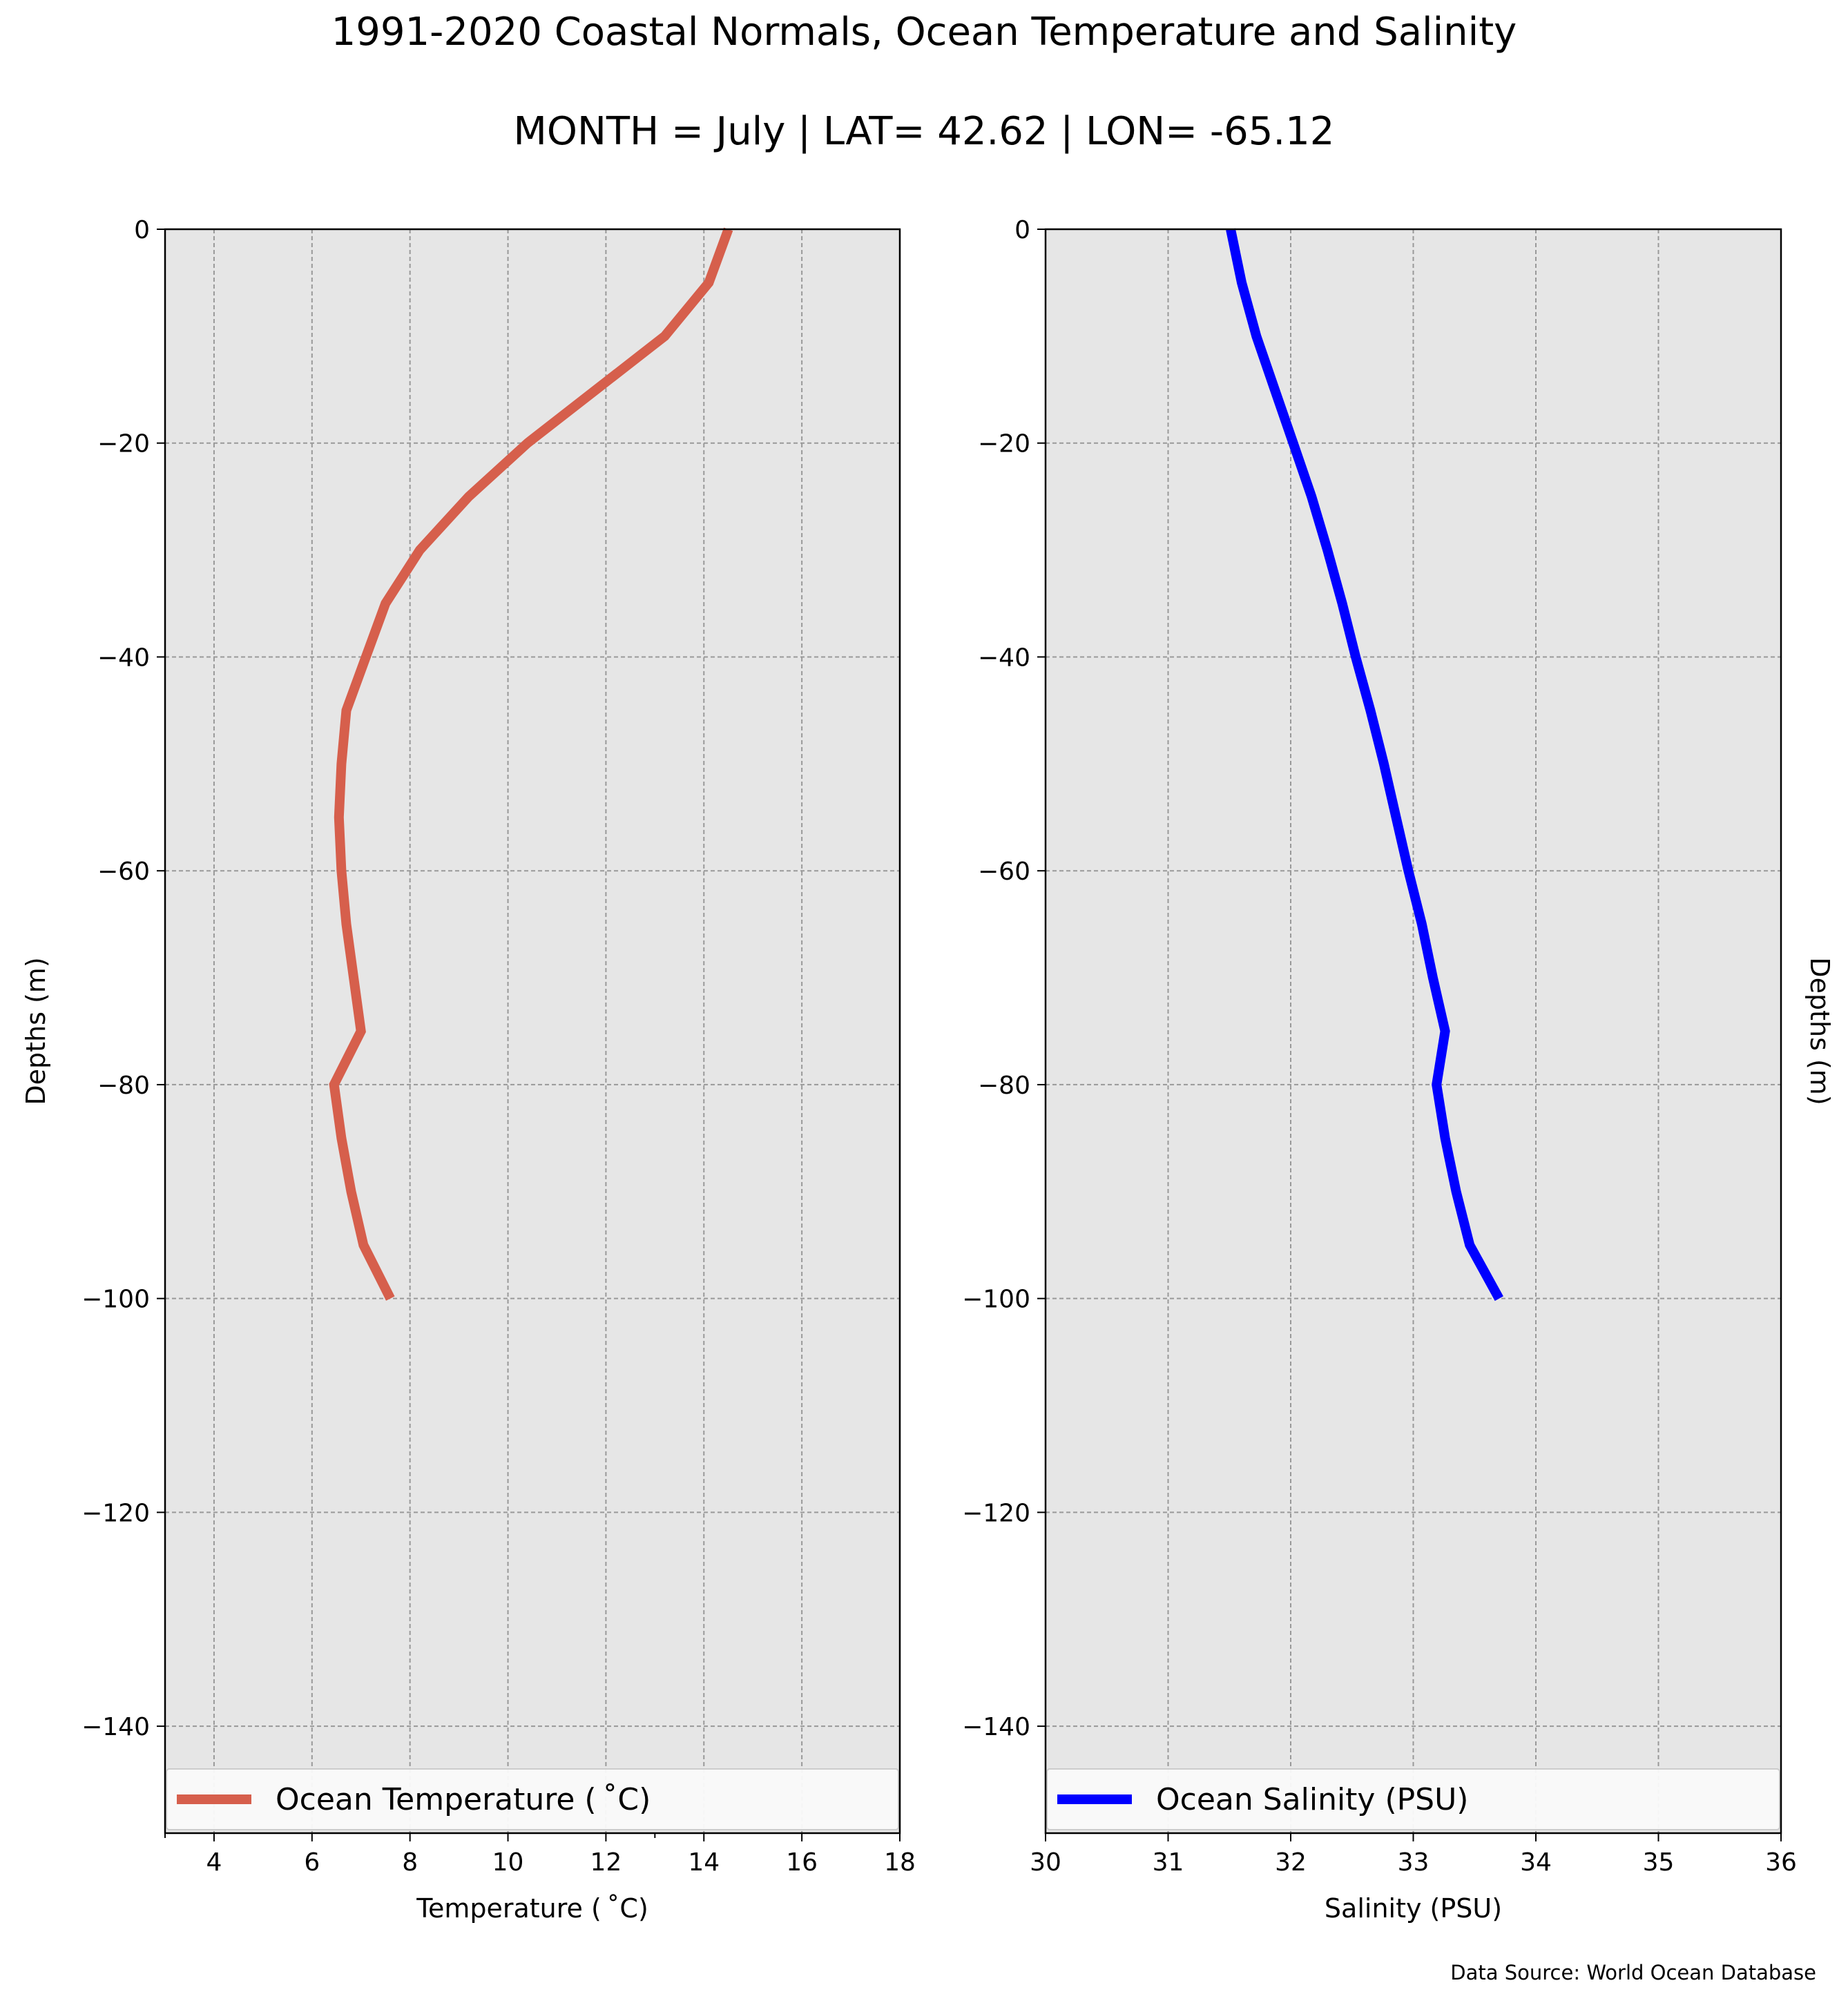 The height and width of the screenshot is (2003, 1848). I want to click on x-tick-label: 31, so click(1168, 1862).